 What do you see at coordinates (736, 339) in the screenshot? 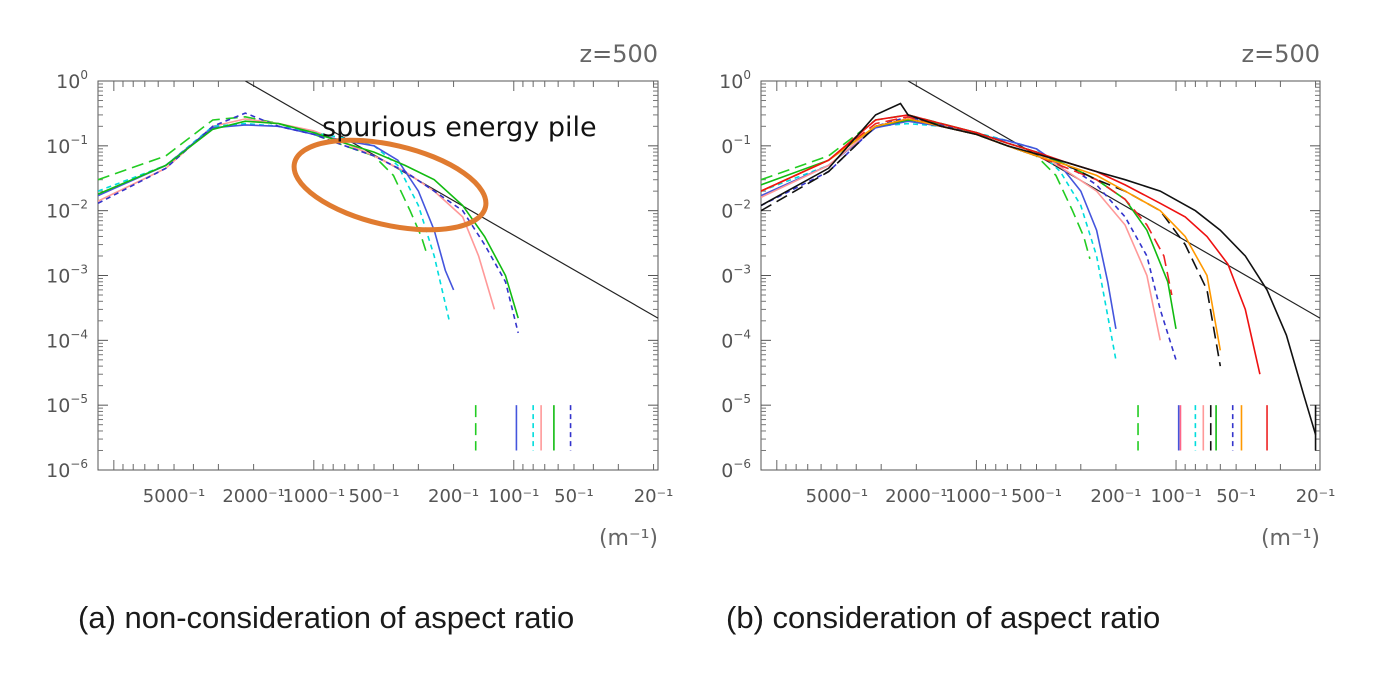
I see `y-tick-label: 0−4` at bounding box center [736, 339].